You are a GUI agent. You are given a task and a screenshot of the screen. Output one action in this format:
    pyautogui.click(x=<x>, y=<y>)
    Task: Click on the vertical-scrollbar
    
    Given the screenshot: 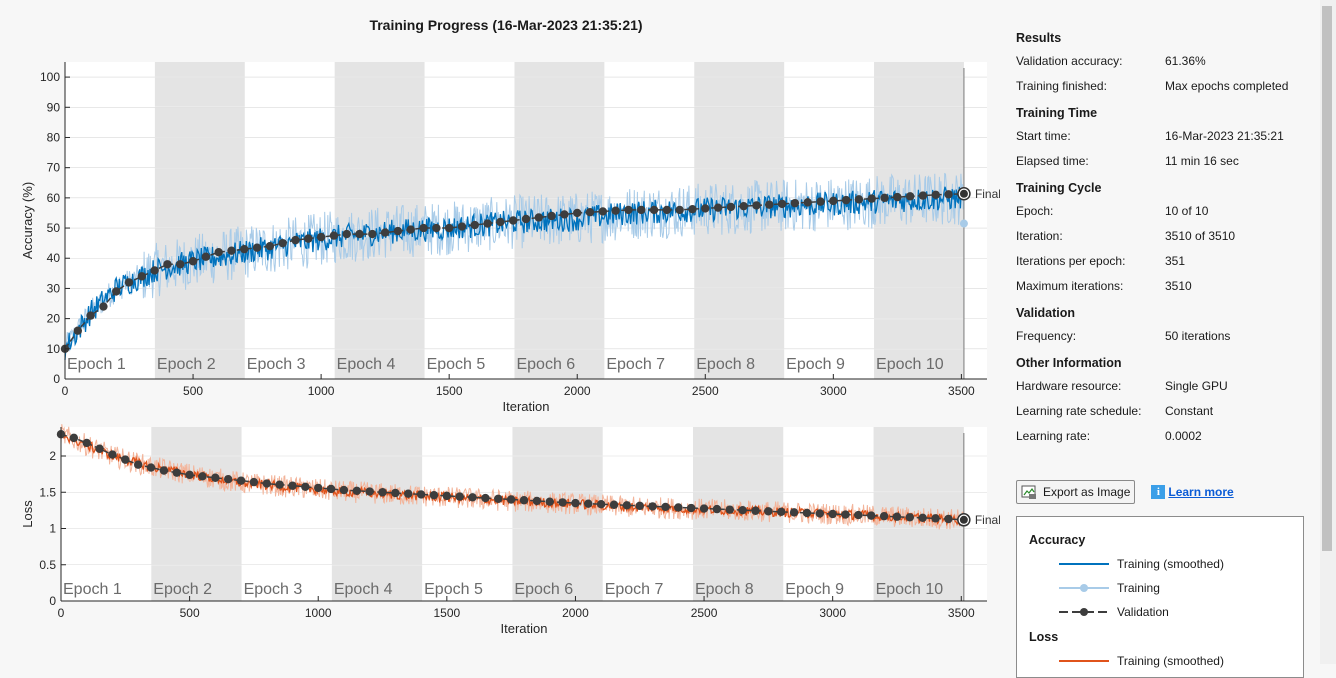 What is the action you would take?
    pyautogui.click(x=1328, y=332)
    